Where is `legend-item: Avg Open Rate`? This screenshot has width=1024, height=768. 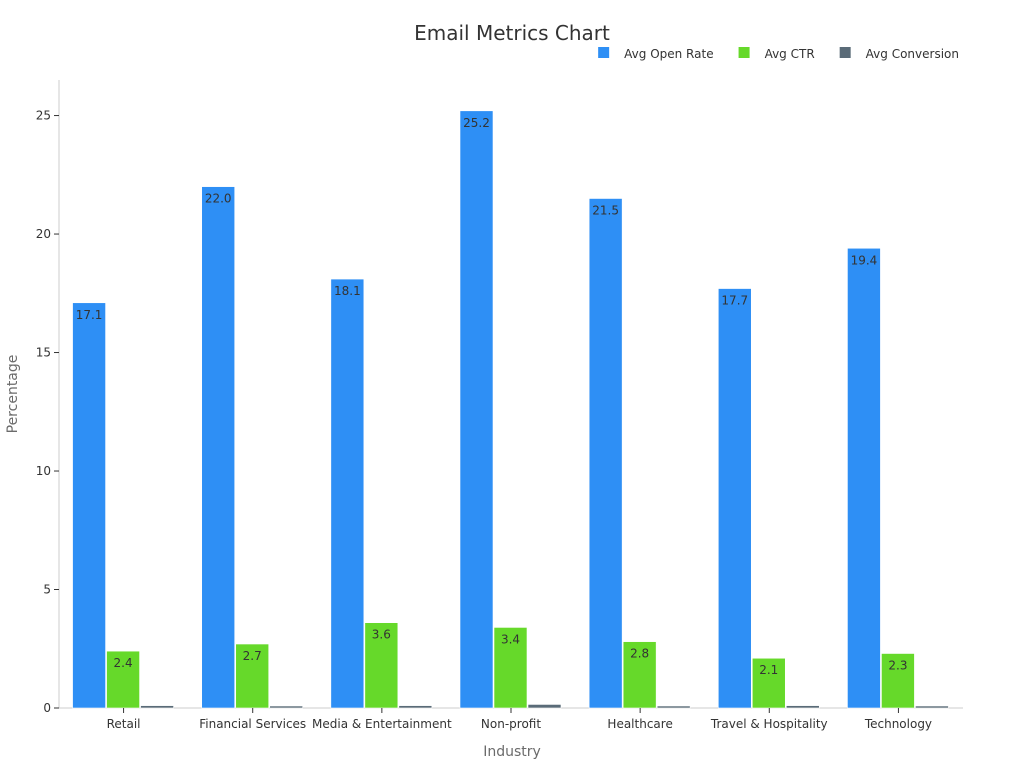
legend-item: Avg Open Rate is located at coordinates (656, 54).